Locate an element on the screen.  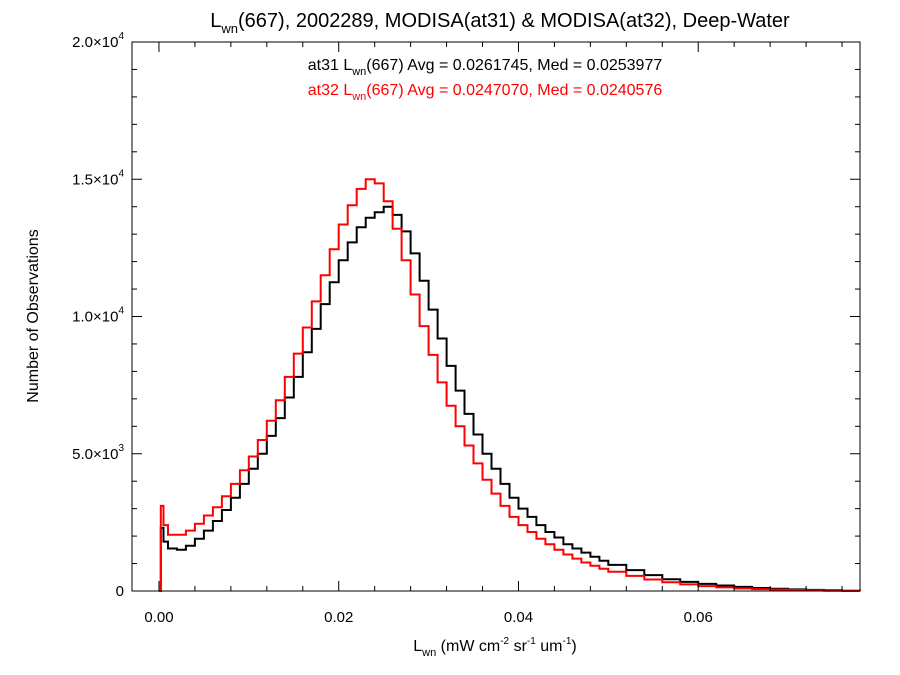
x-axis-label: Lwn (mW cm-2 sr-1 um-1) is located at coordinates (494, 647).